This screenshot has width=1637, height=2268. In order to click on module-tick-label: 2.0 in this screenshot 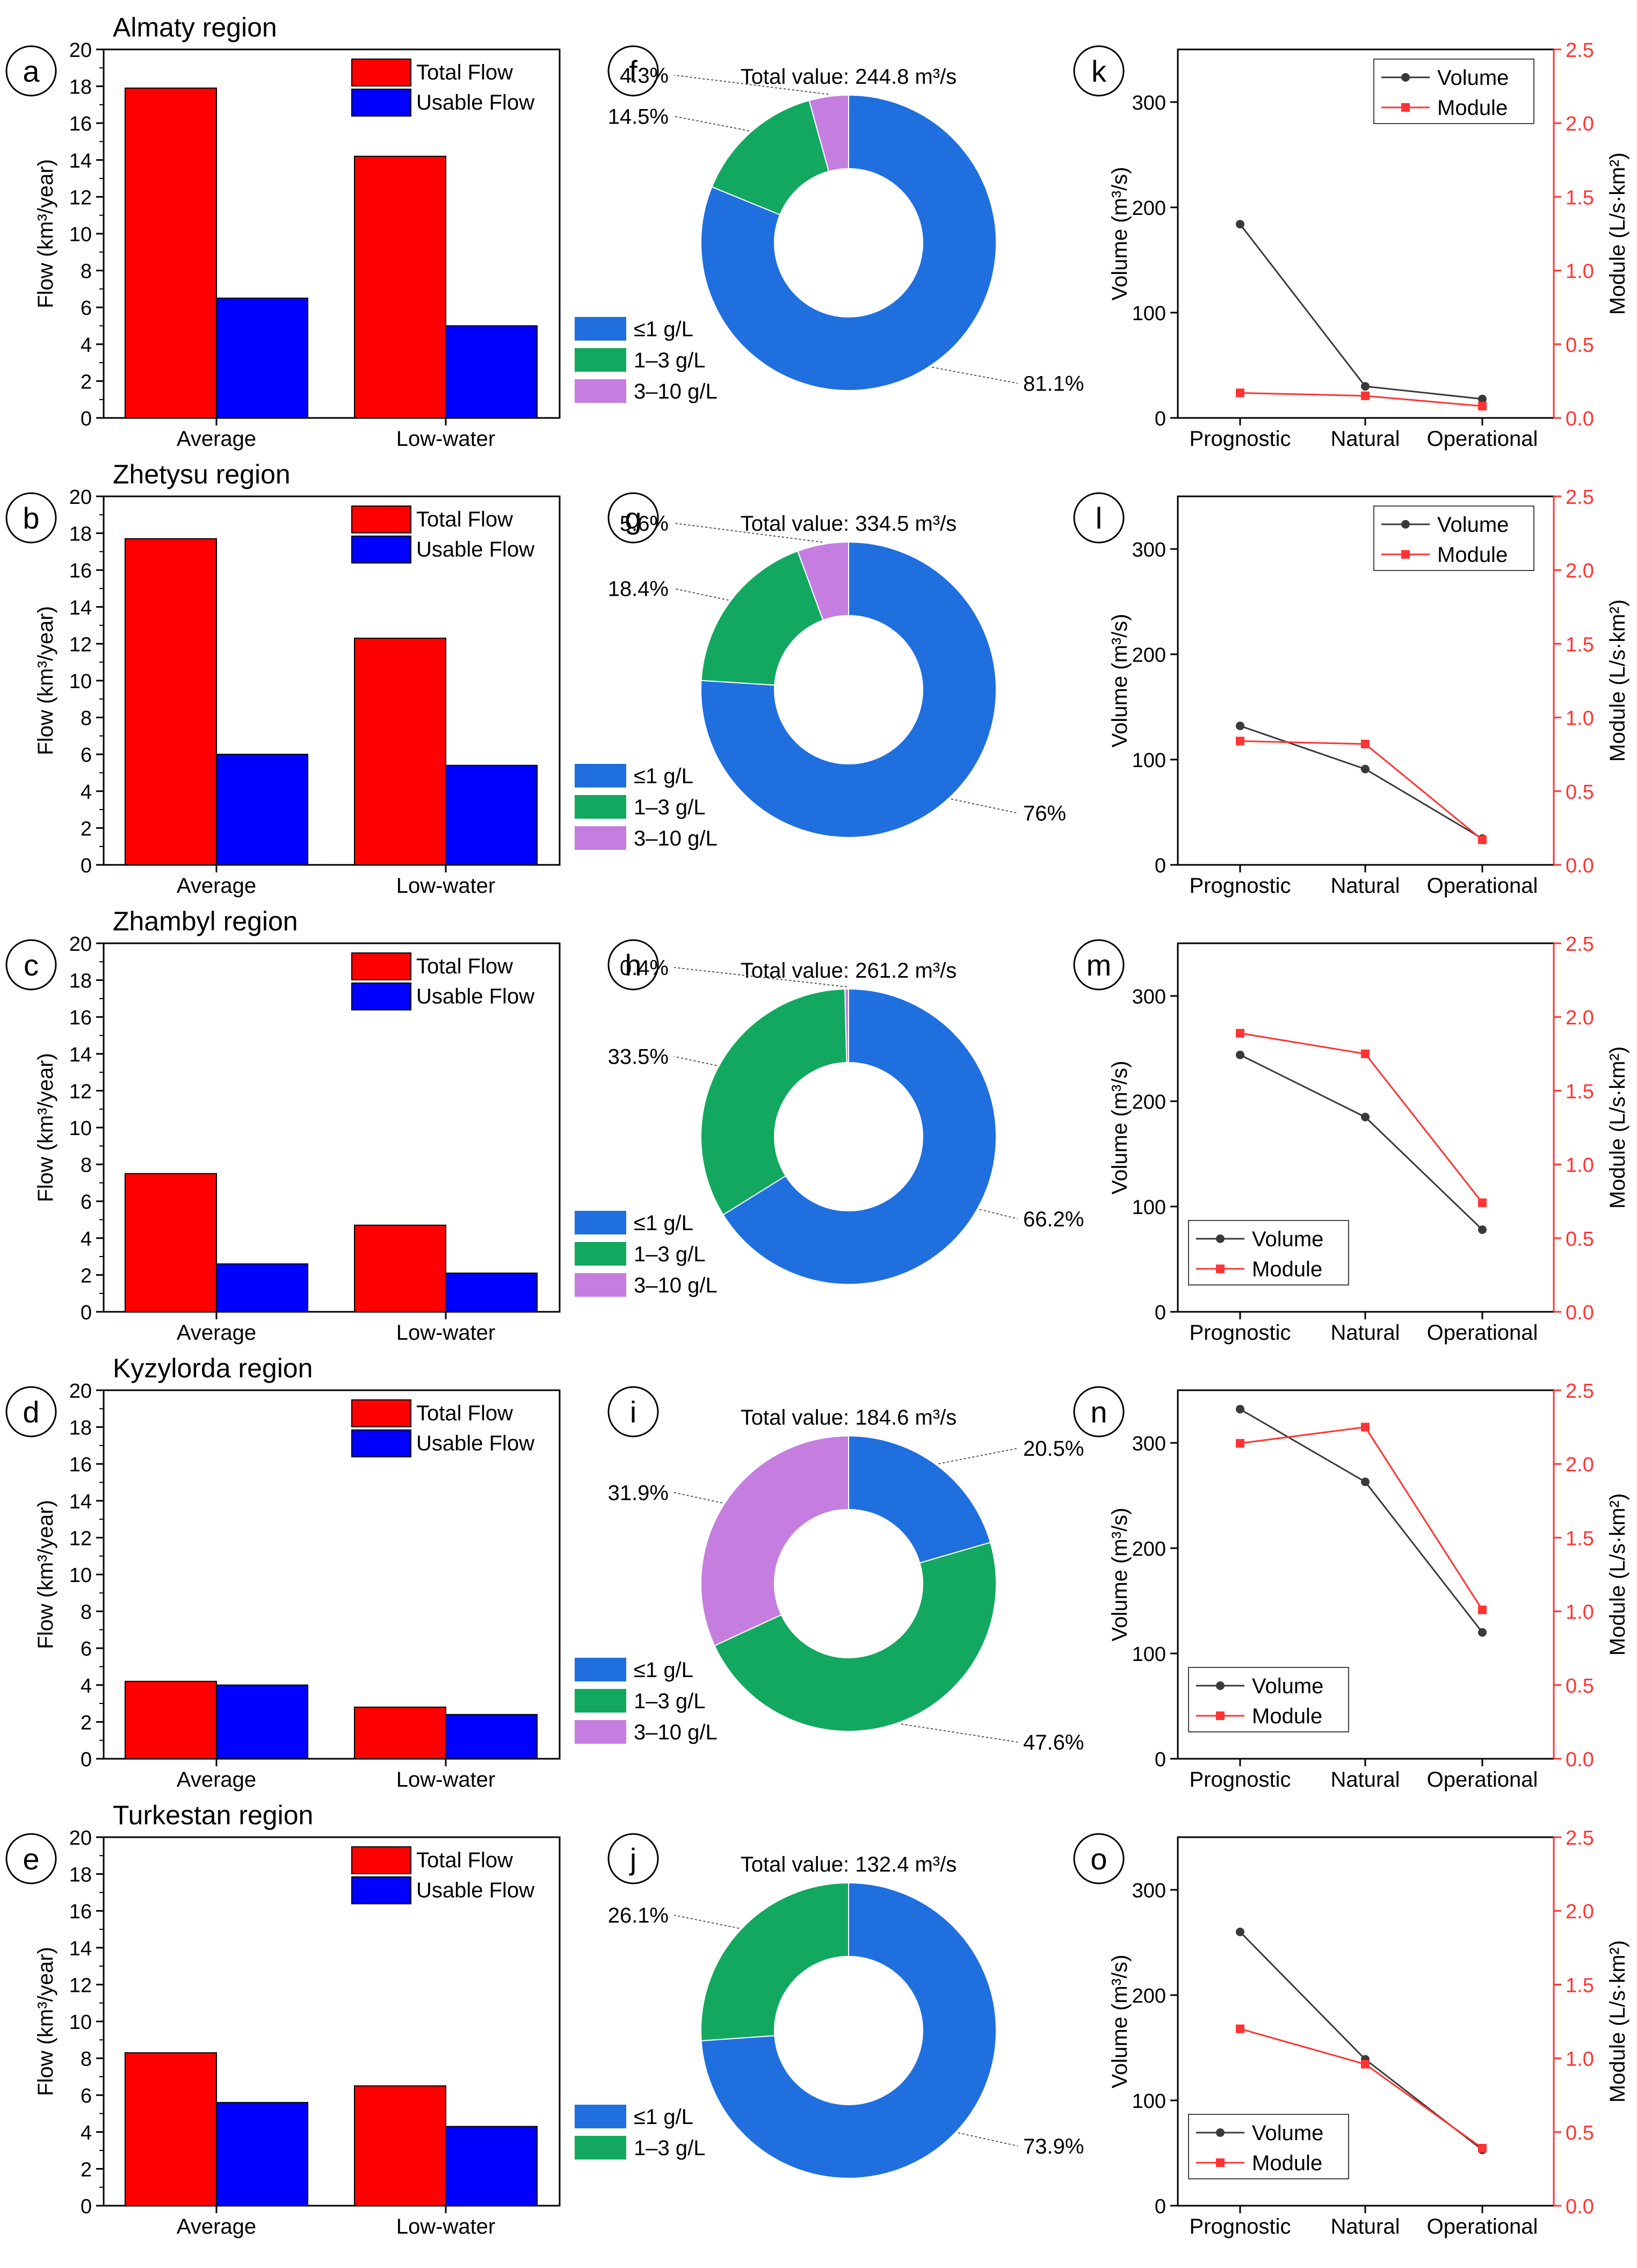, I will do `click(1580, 1465)`.